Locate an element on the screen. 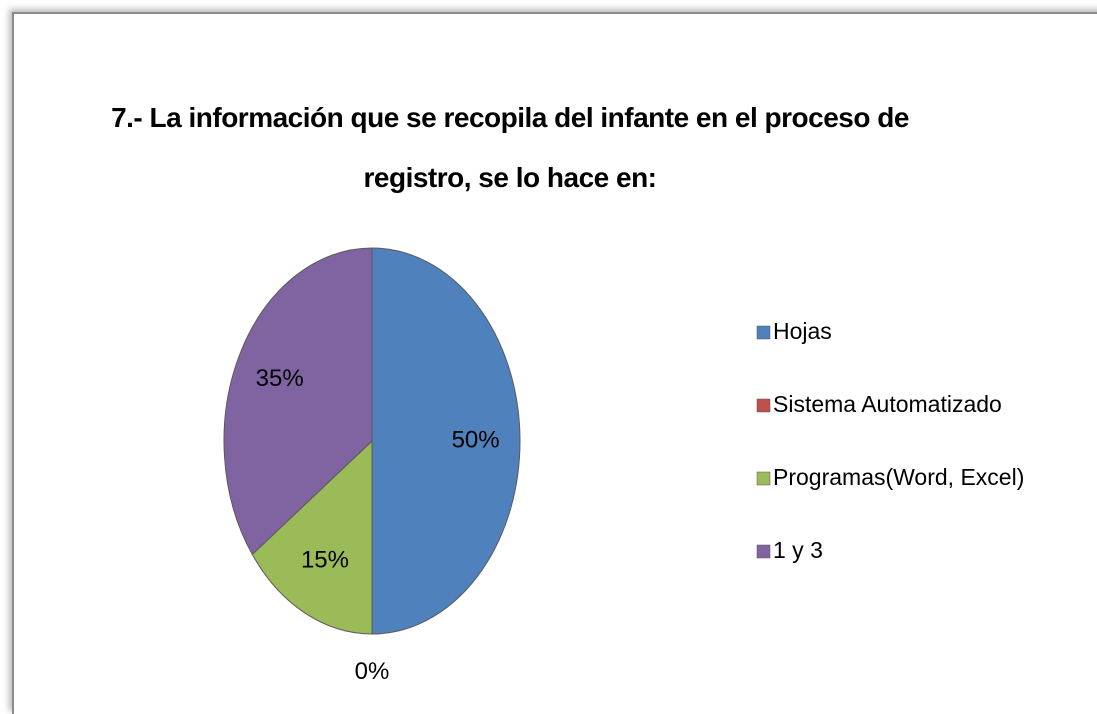  data-label: 50% is located at coordinates (476, 439).